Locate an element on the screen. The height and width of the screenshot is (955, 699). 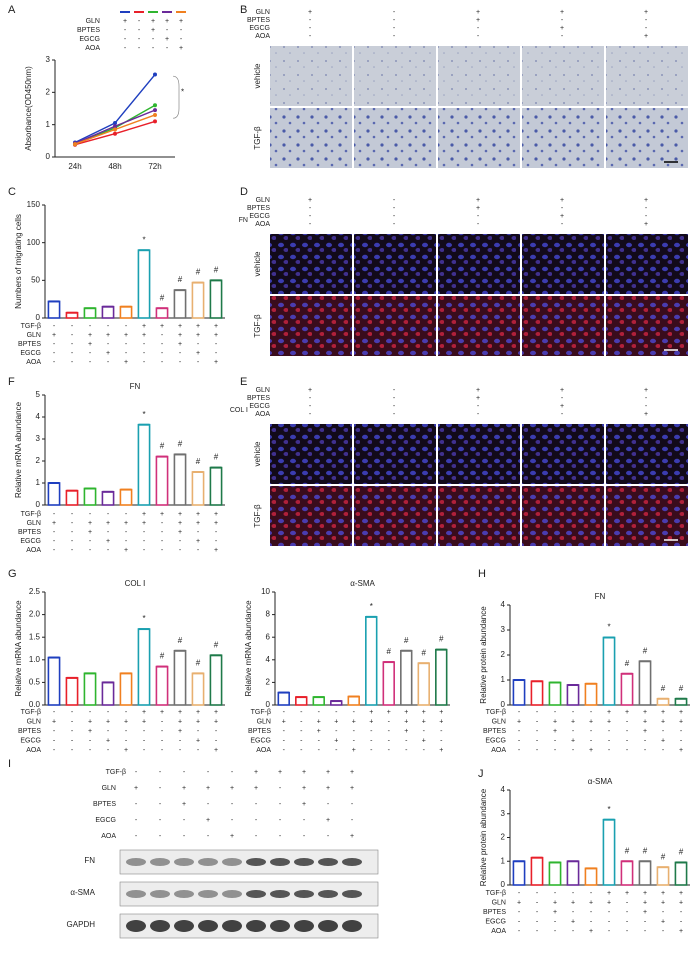
y-tick-label: 10 is located at coordinates (265, 591).